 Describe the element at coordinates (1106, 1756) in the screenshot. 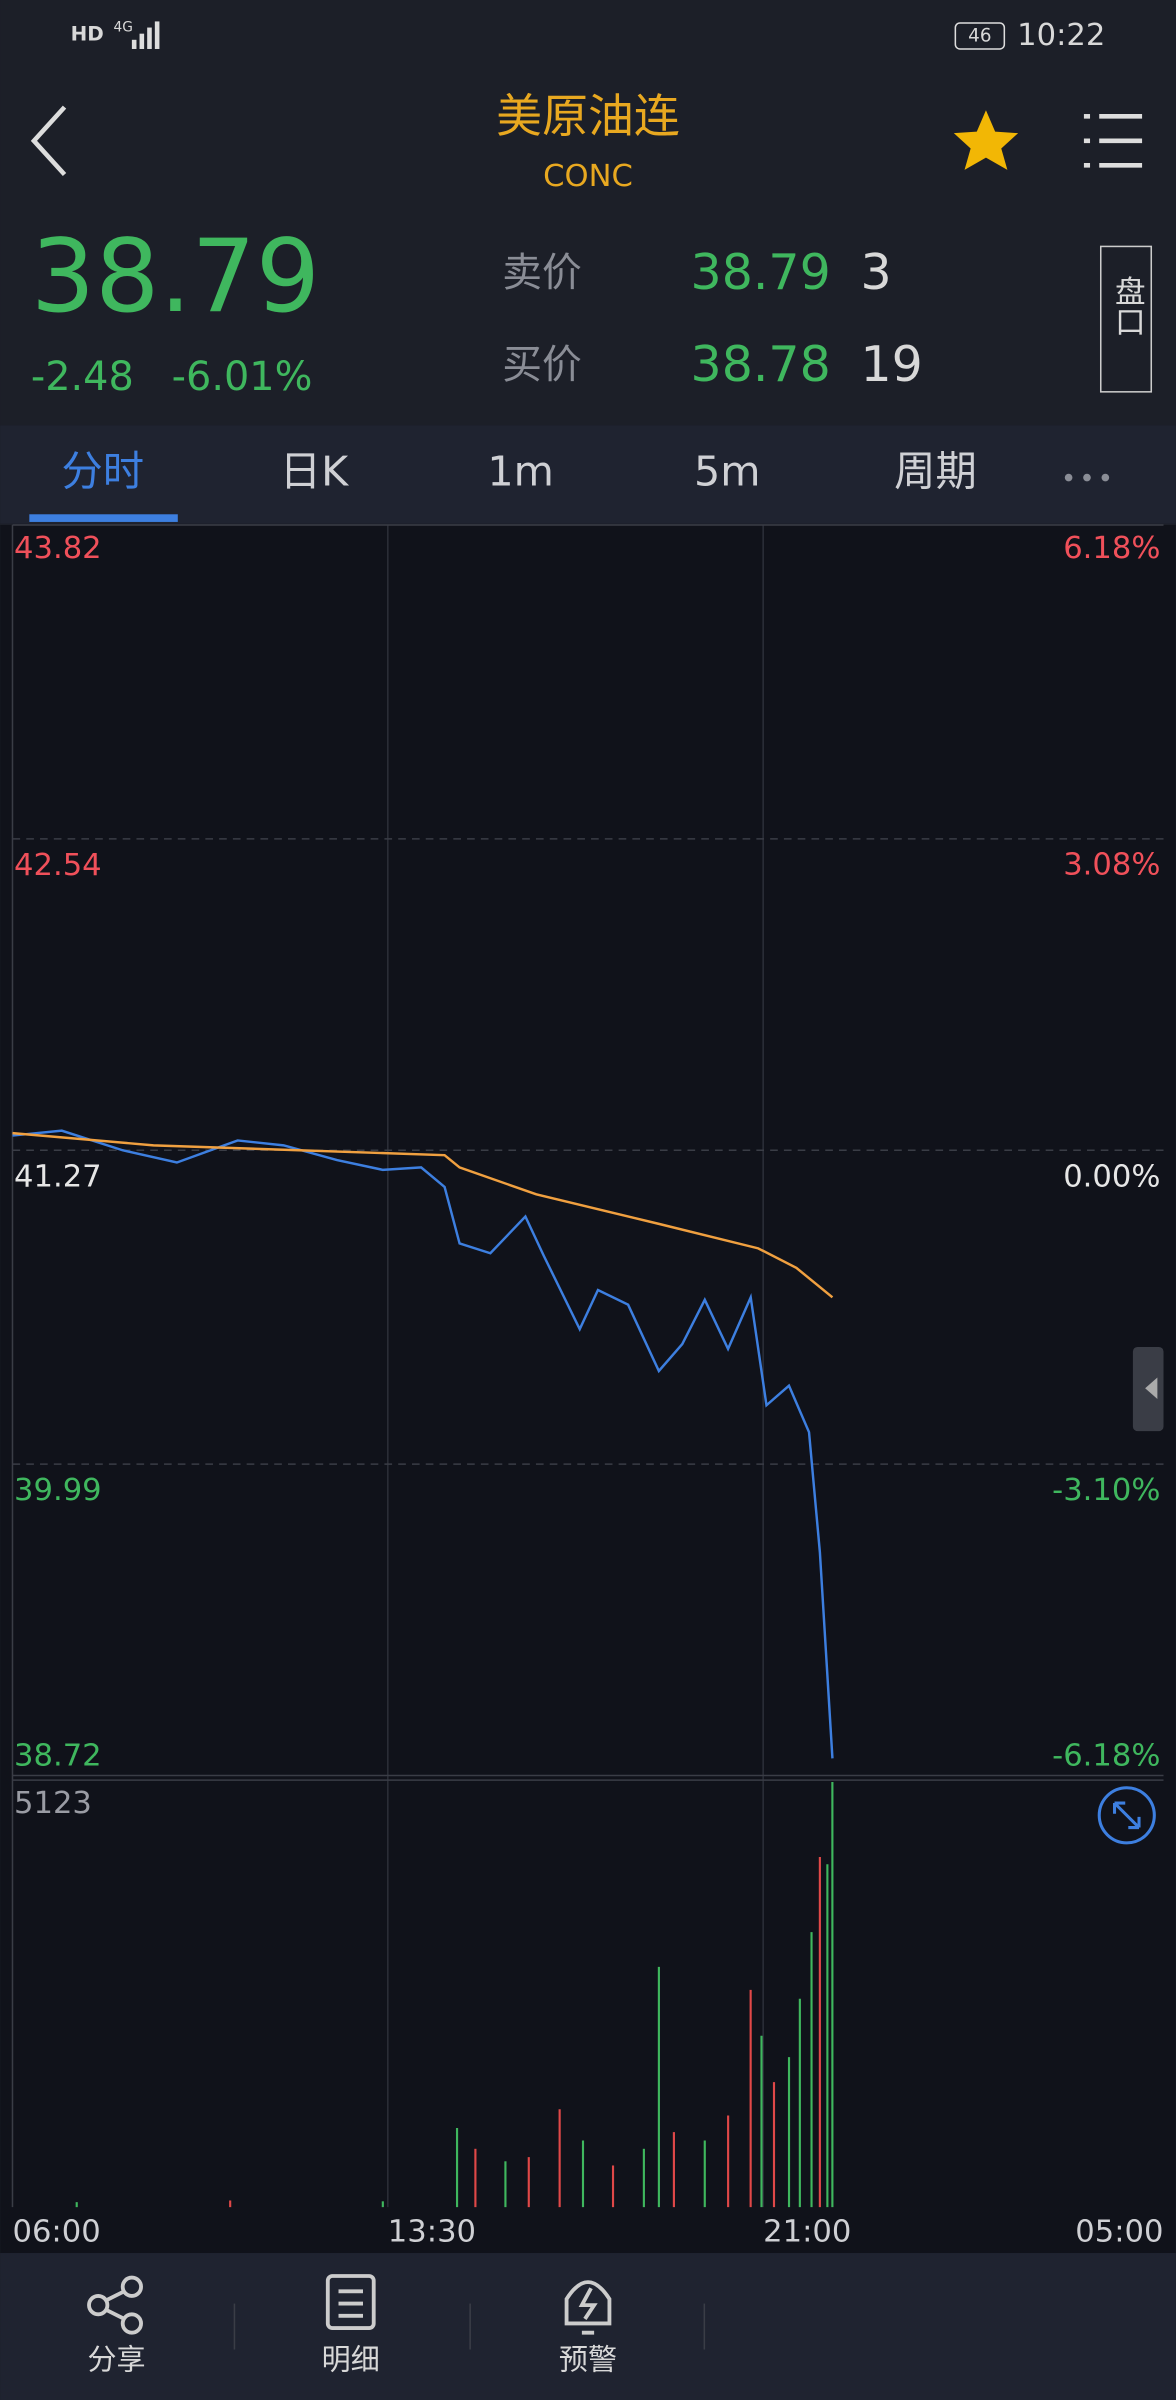

I see `y2-tick-label: -6.18%` at that location.